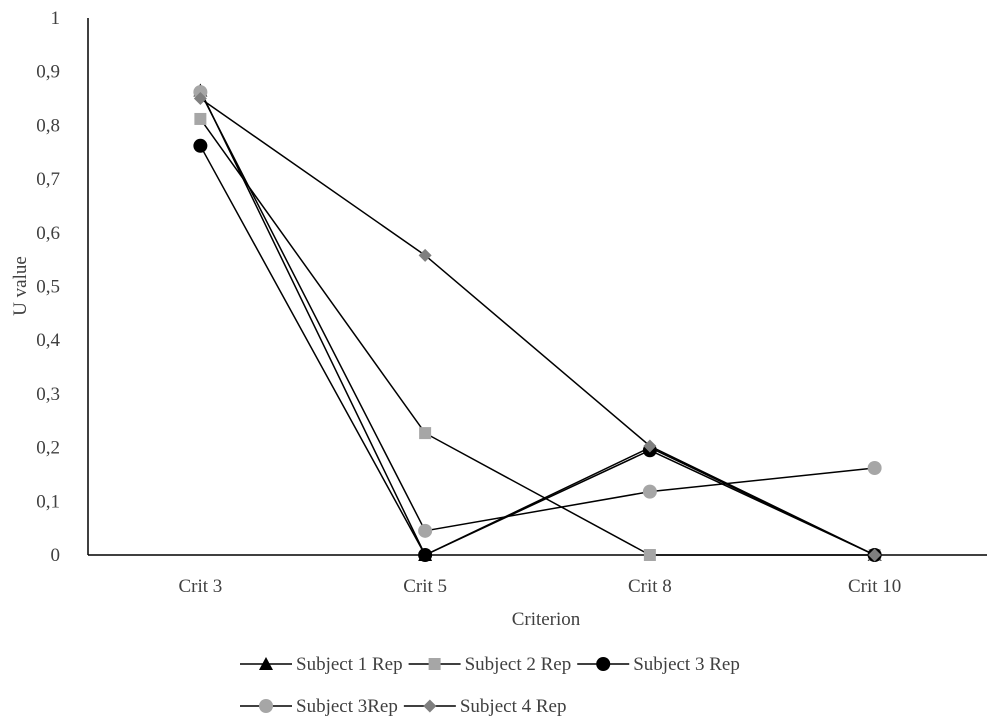 The image size is (997, 721). What do you see at coordinates (48, 448) in the screenshot?
I see `y-tick-label: 0,2` at bounding box center [48, 448].